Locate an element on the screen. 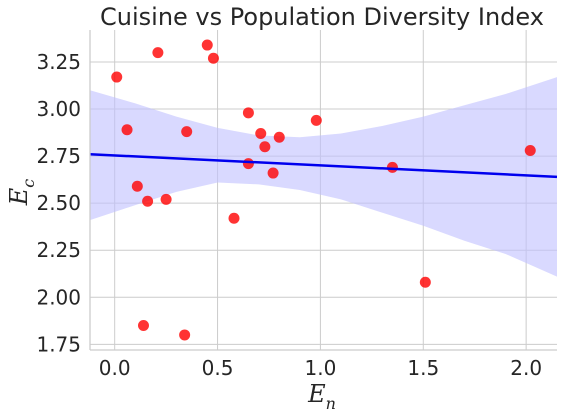  x-axis-label-main: E is located at coordinates (316, 394).